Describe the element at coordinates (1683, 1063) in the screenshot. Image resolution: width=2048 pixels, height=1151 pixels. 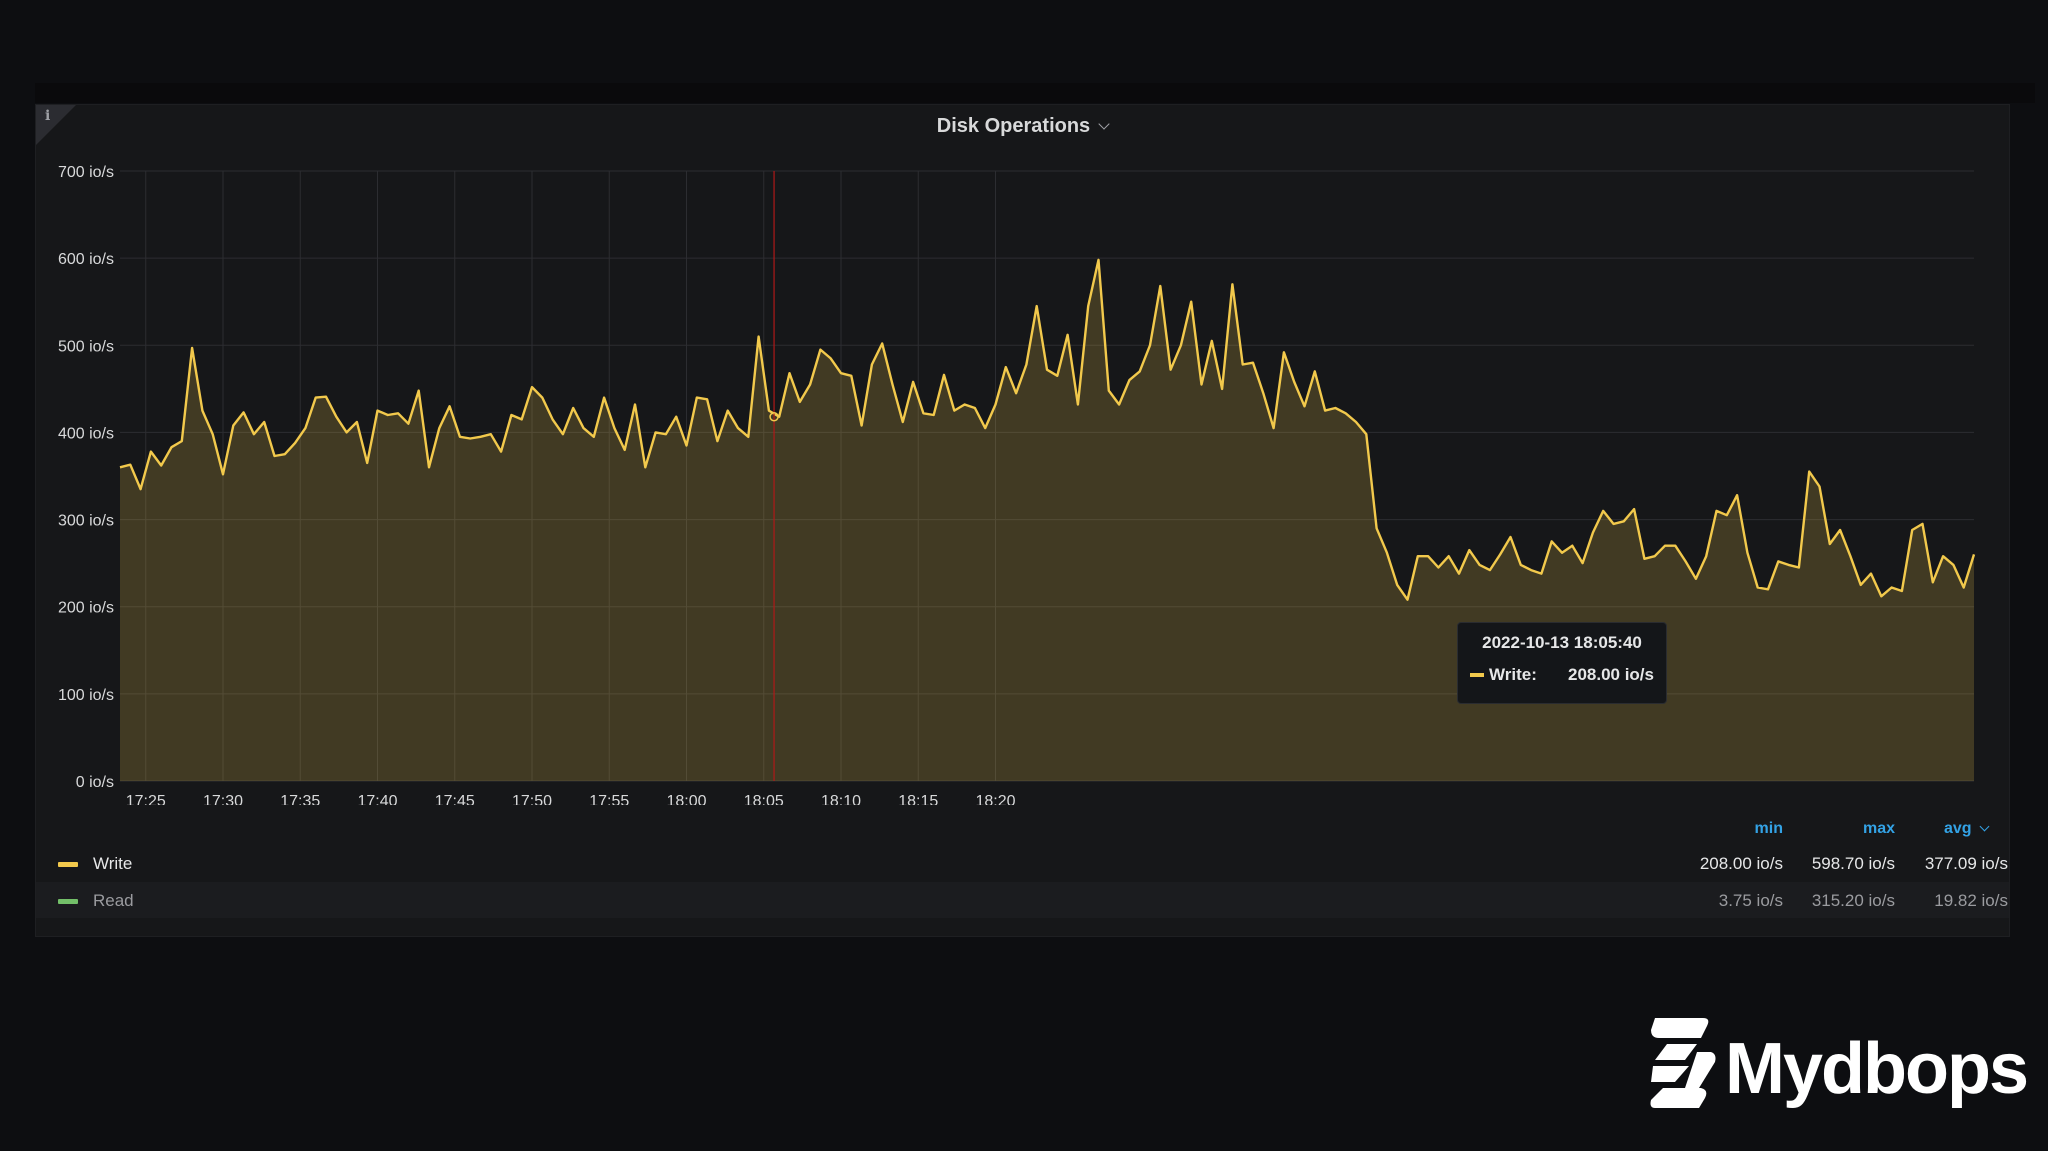
I see `mydbops-logo-icon` at that location.